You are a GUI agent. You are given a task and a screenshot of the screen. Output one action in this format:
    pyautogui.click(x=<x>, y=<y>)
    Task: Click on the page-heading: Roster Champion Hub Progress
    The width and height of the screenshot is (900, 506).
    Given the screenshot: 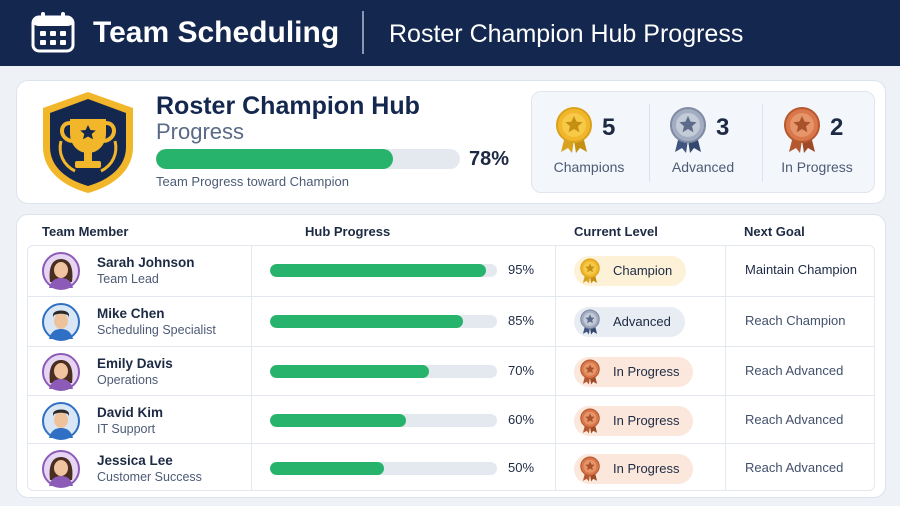 What is the action you would take?
    pyautogui.click(x=566, y=34)
    